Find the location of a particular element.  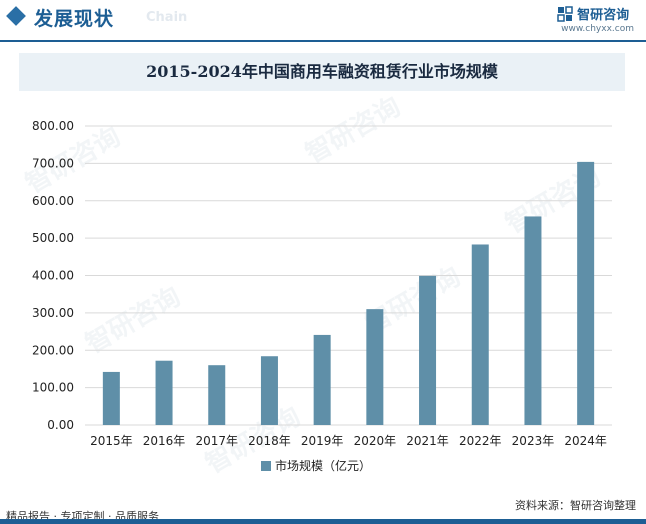

chart-title-bar: 2015-2024年中国商用车融资租赁行业市场规模 is located at coordinates (322, 72).